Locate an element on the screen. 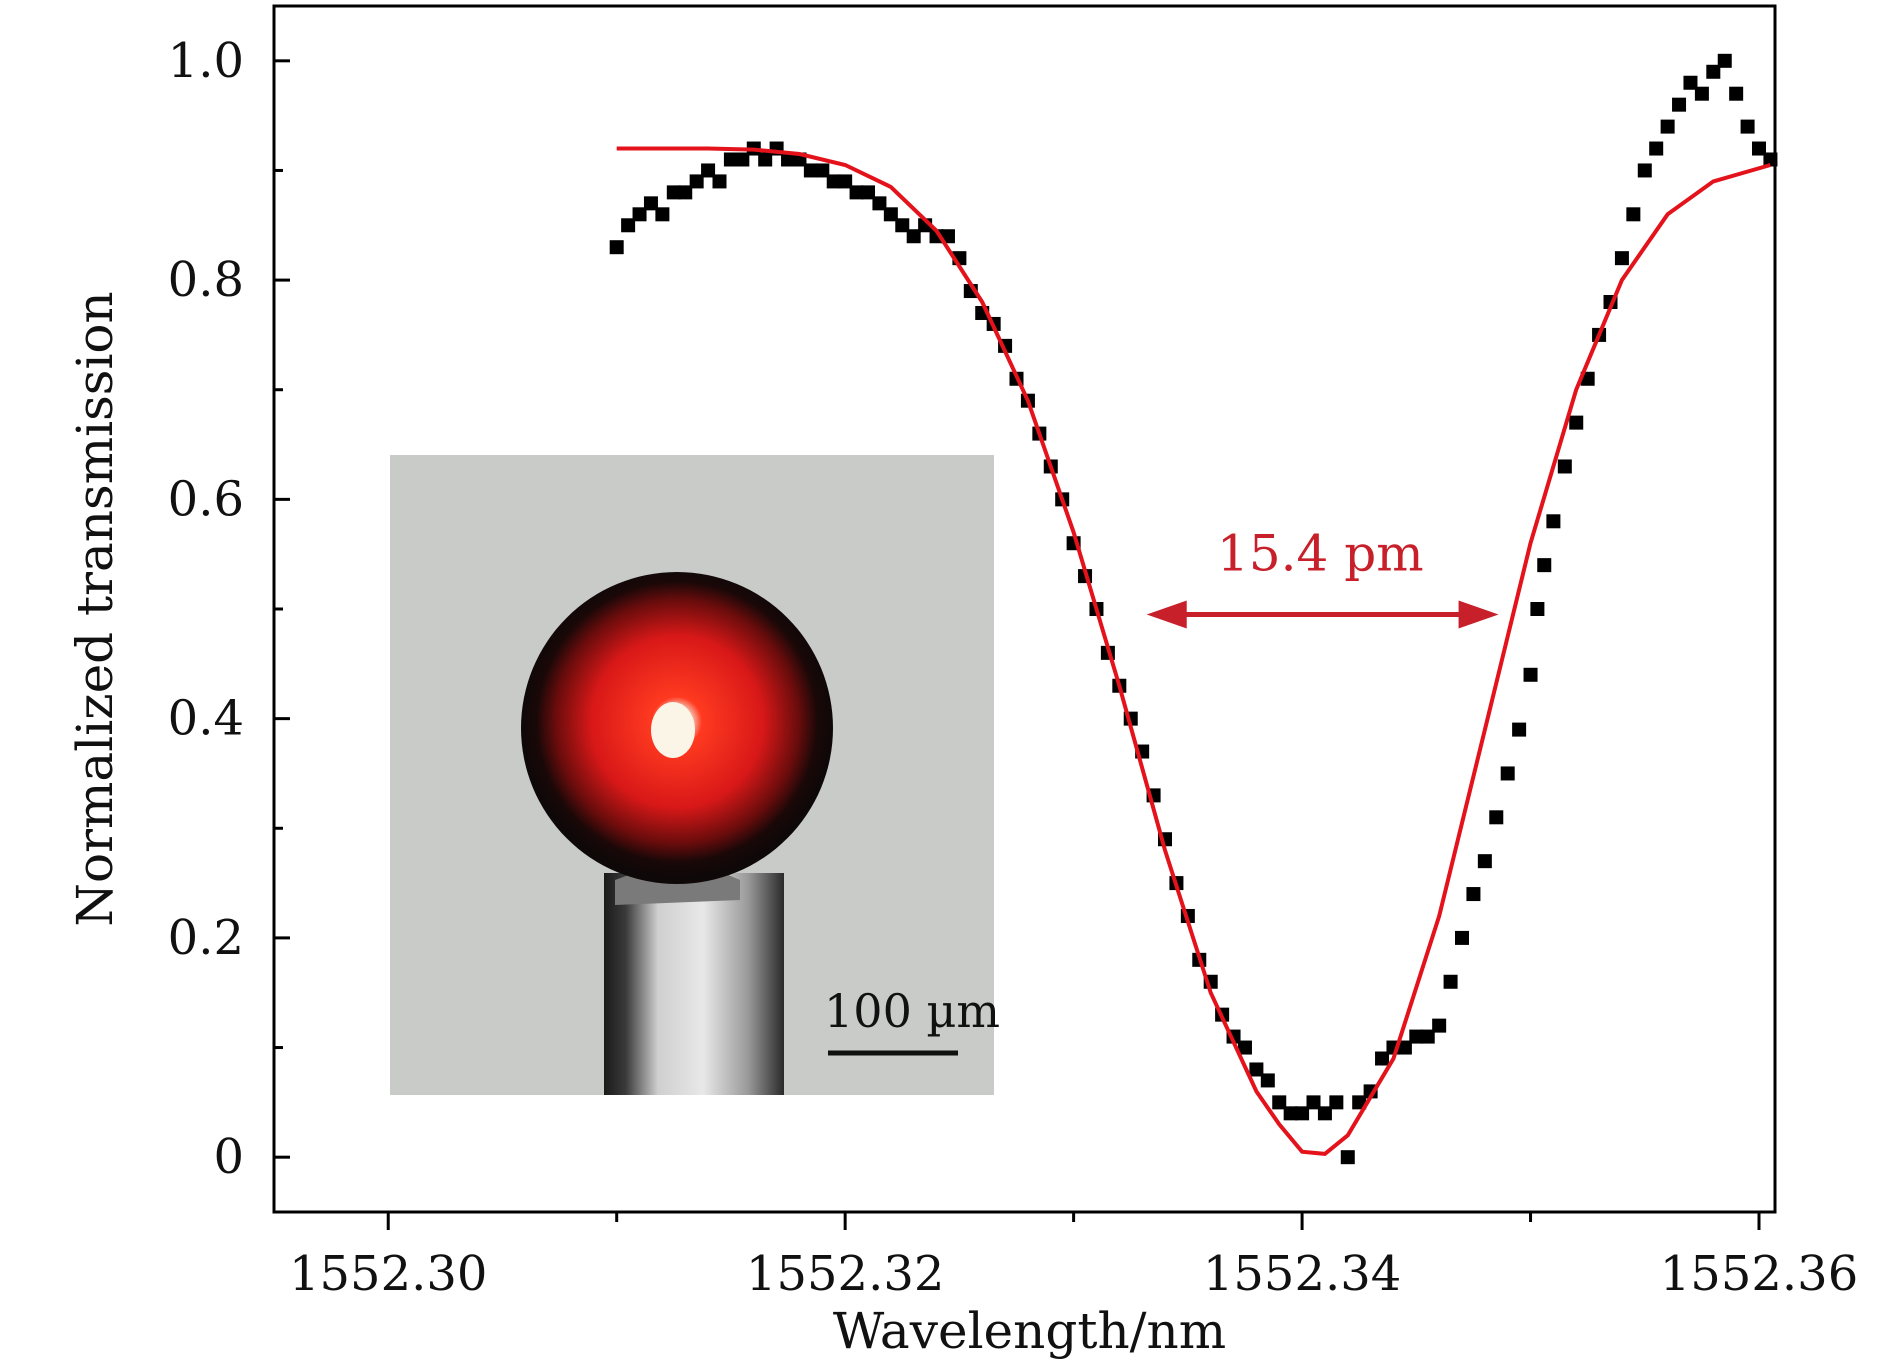  x-axis-title: Wavelength/nm is located at coordinates (1029, 1331).